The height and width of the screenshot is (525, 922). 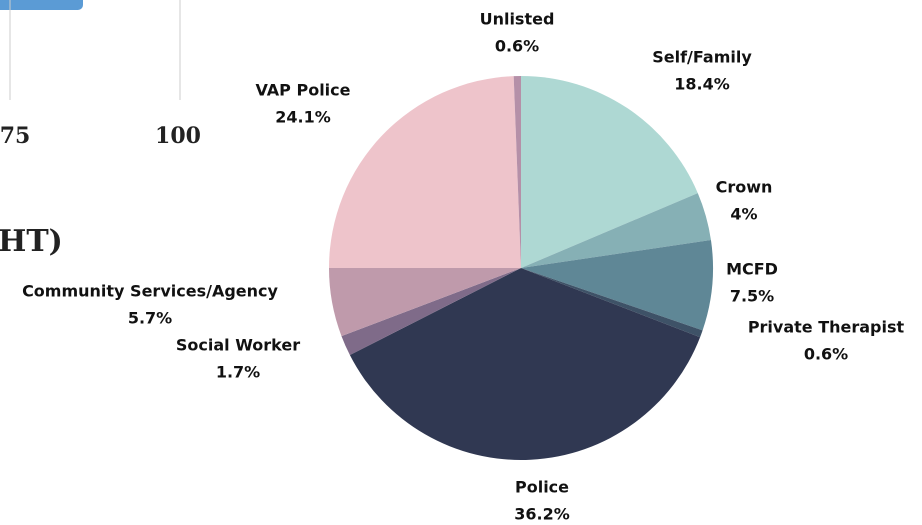 What do you see at coordinates (41, 5) in the screenshot?
I see `button-edge` at bounding box center [41, 5].